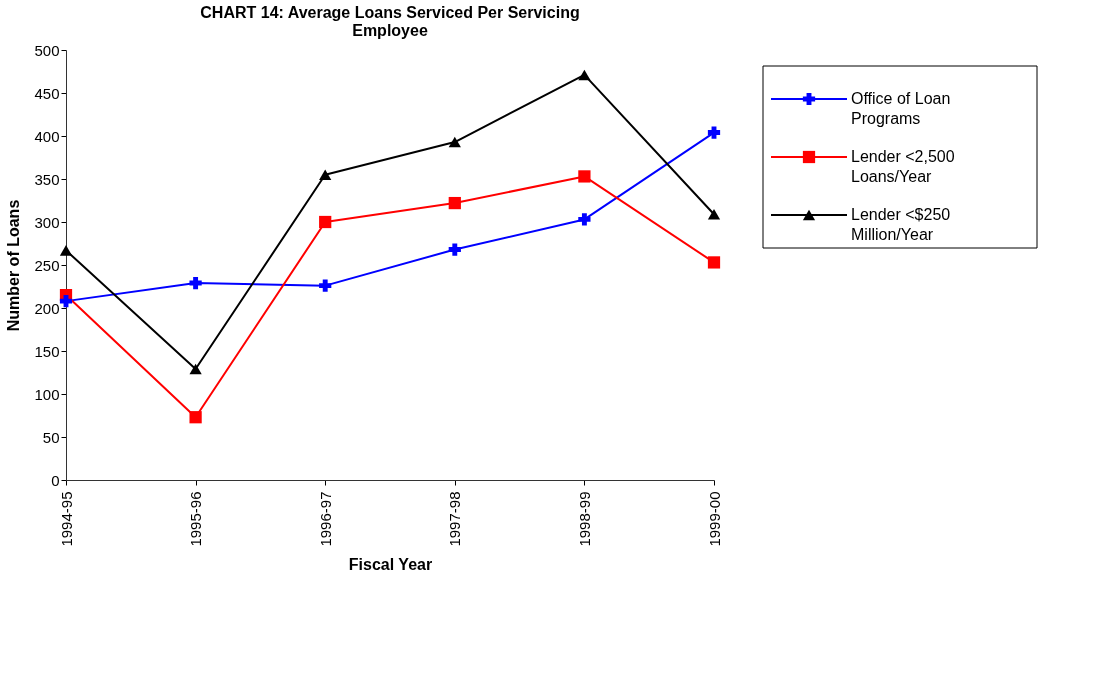  What do you see at coordinates (390, 564) in the screenshot?
I see `x-axis-title: Fiscal Year` at bounding box center [390, 564].